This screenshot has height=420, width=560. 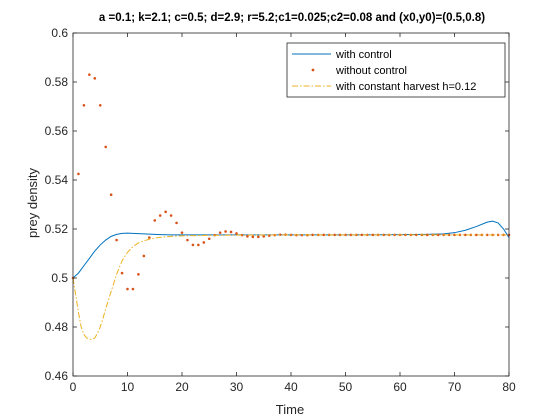 What do you see at coordinates (291, 249) in the screenshot?
I see `series-with-control-line` at bounding box center [291, 249].